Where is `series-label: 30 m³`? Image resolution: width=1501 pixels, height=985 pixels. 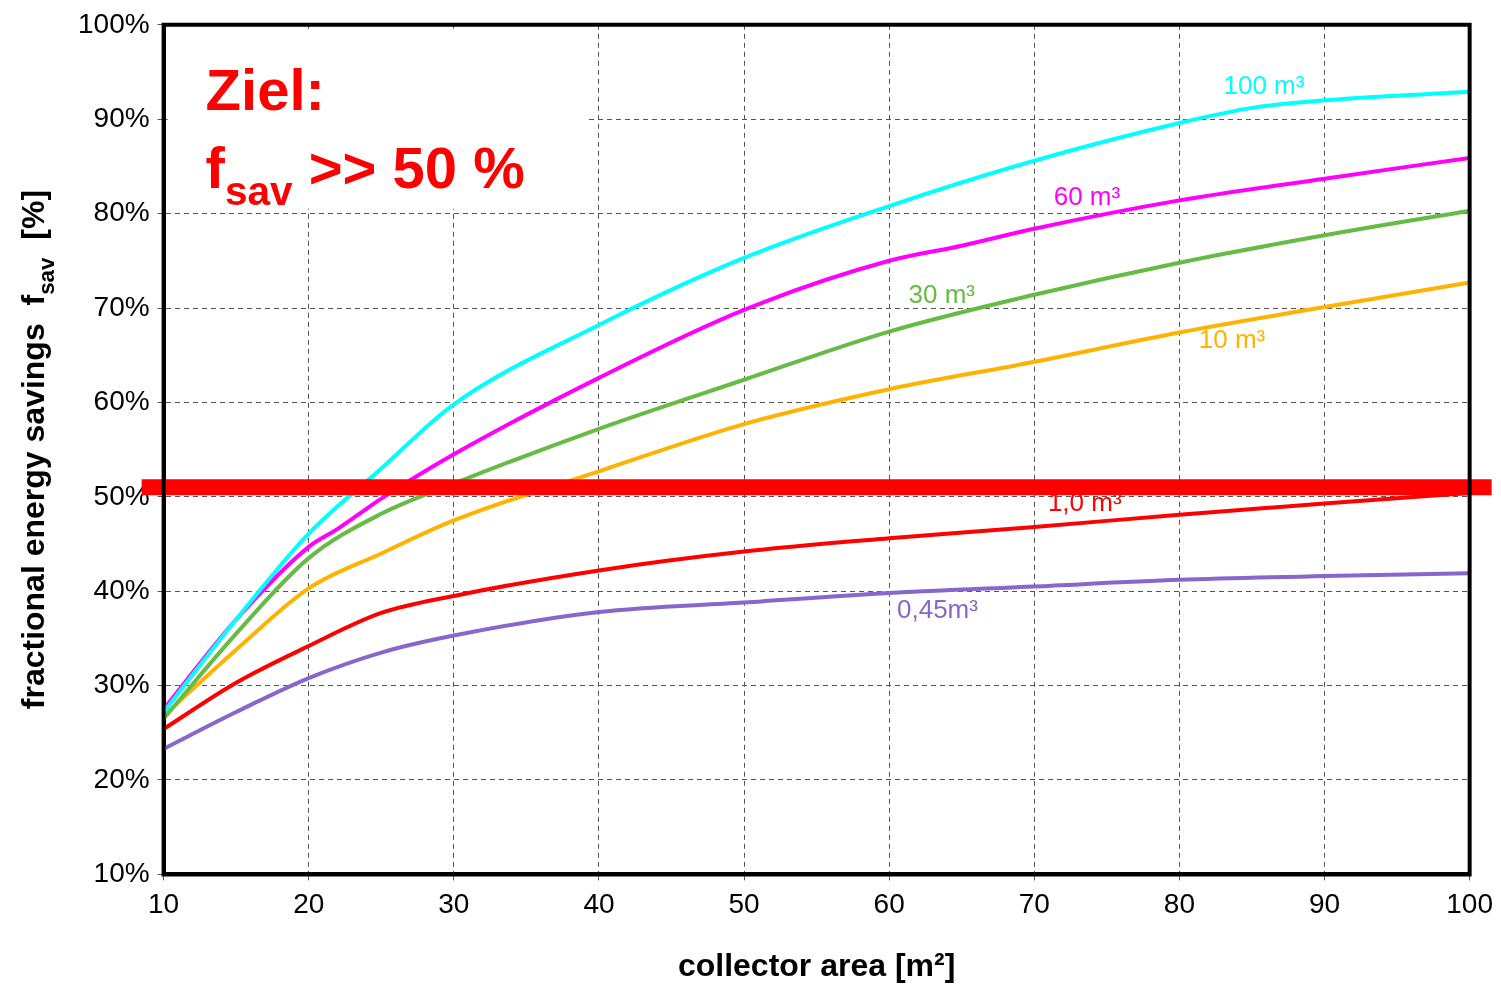 series-label: 30 m³ is located at coordinates (942, 294).